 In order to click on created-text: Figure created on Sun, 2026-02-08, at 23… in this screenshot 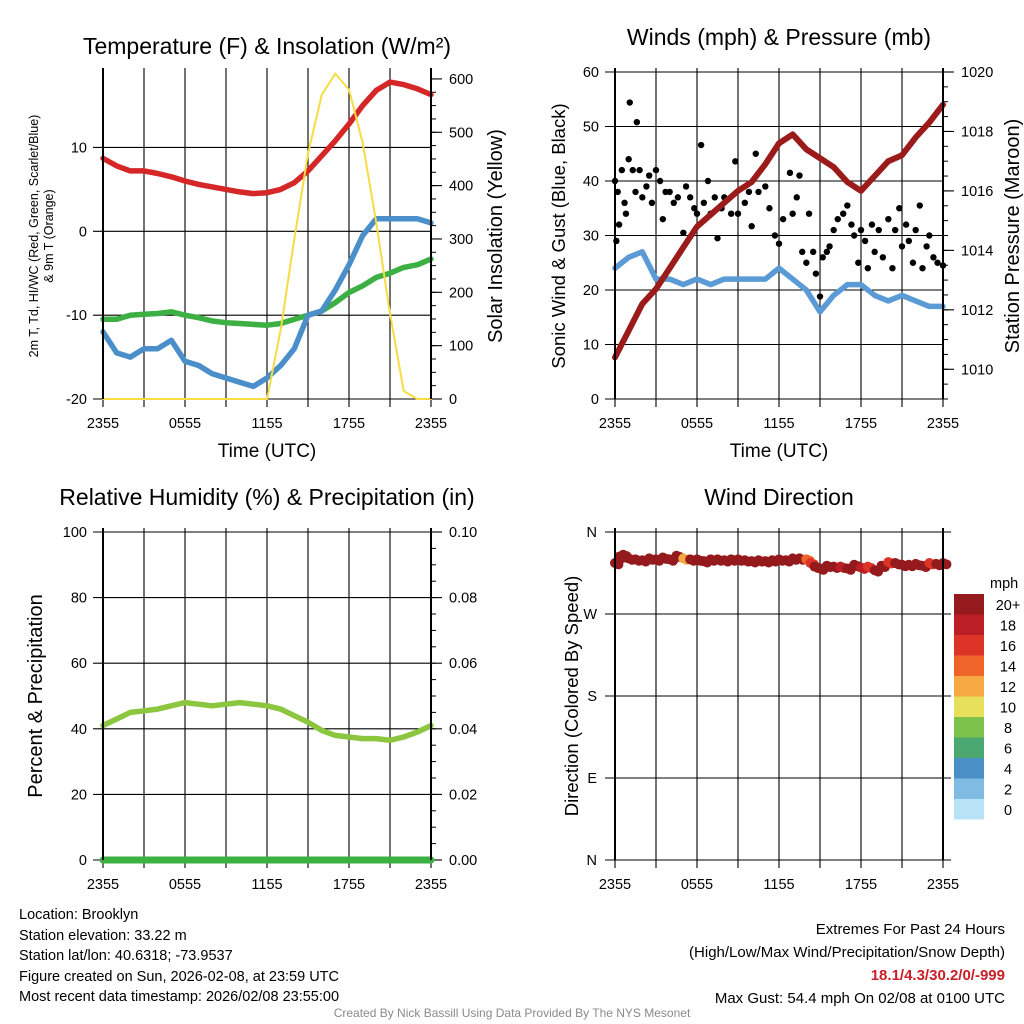, I will do `click(179, 976)`.